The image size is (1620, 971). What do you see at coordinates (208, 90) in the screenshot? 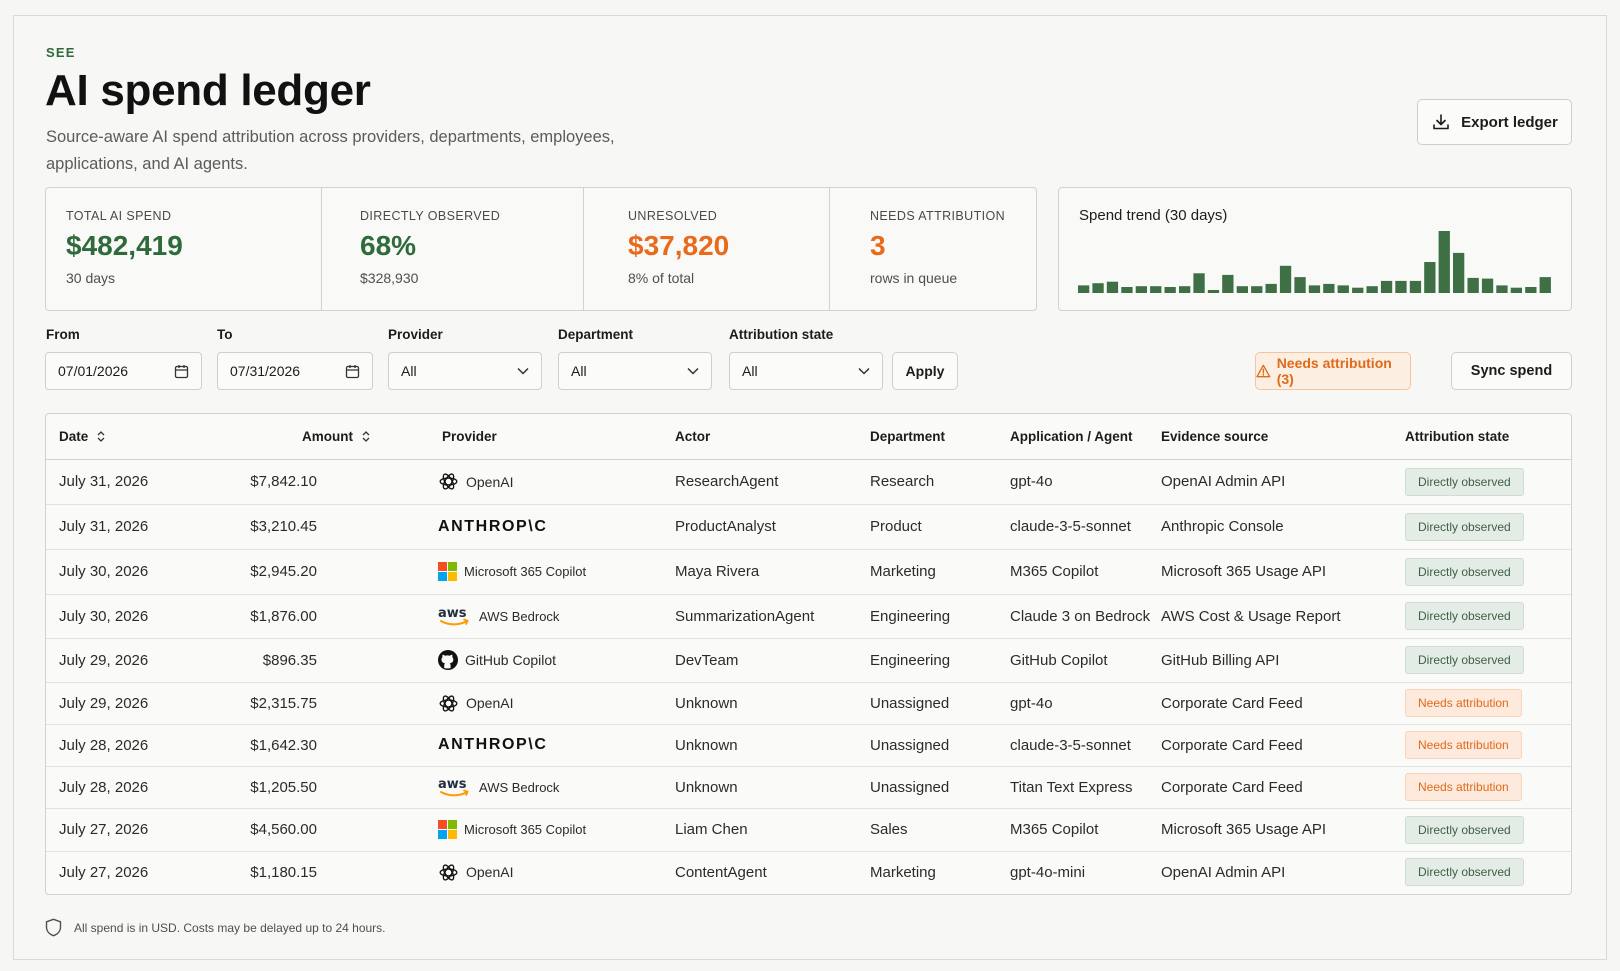
I see `page-title: AI spend ledger` at bounding box center [208, 90].